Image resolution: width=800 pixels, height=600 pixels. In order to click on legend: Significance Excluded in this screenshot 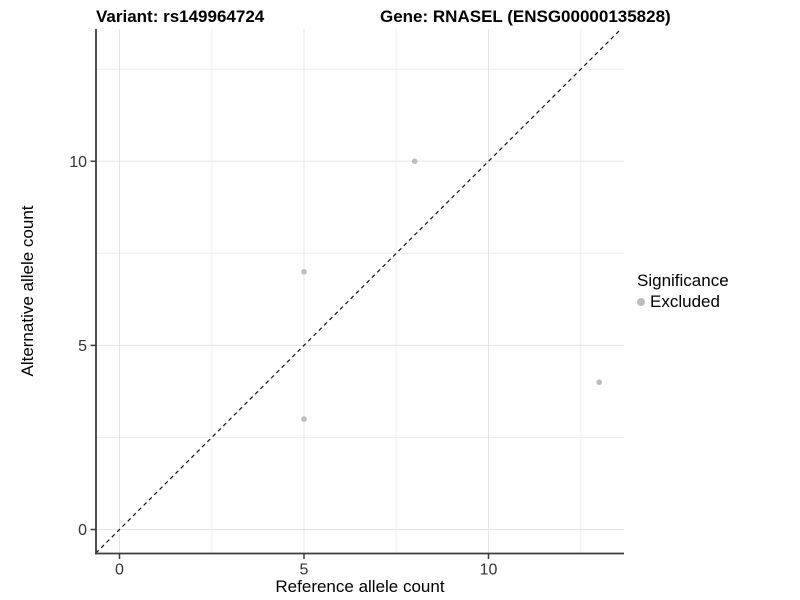, I will do `click(683, 290)`.